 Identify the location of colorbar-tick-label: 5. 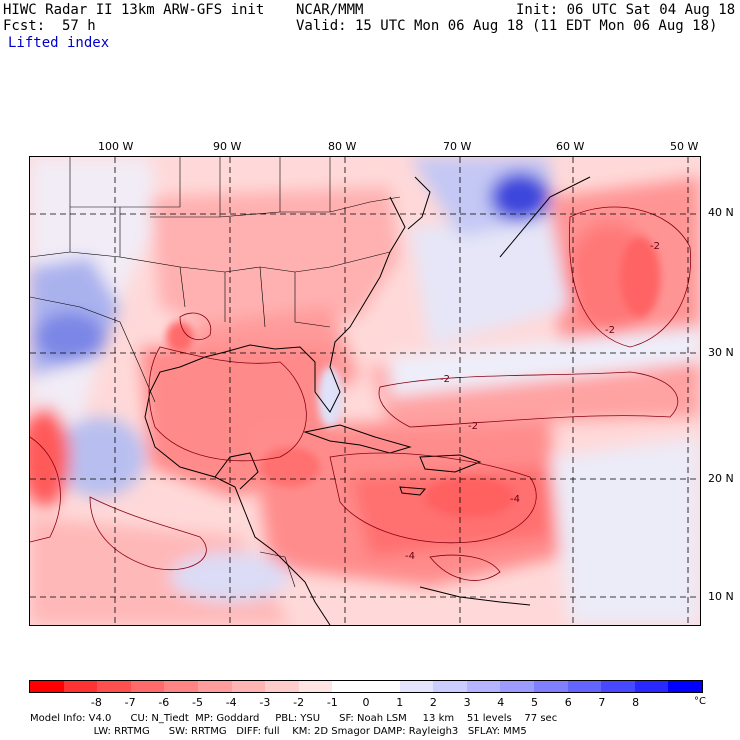
(534, 702).